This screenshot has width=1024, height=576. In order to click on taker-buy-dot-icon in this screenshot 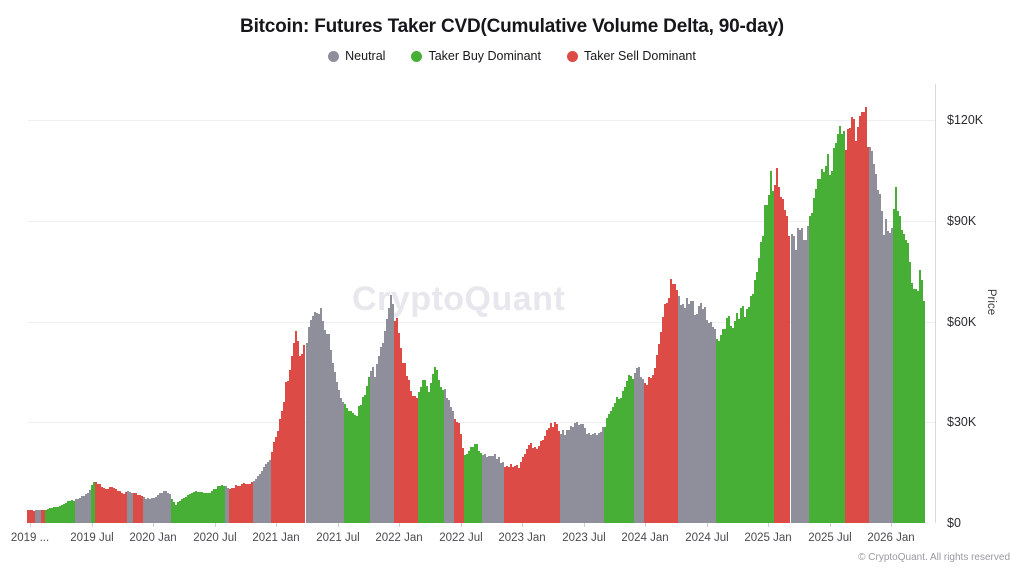, I will do `click(417, 56)`.